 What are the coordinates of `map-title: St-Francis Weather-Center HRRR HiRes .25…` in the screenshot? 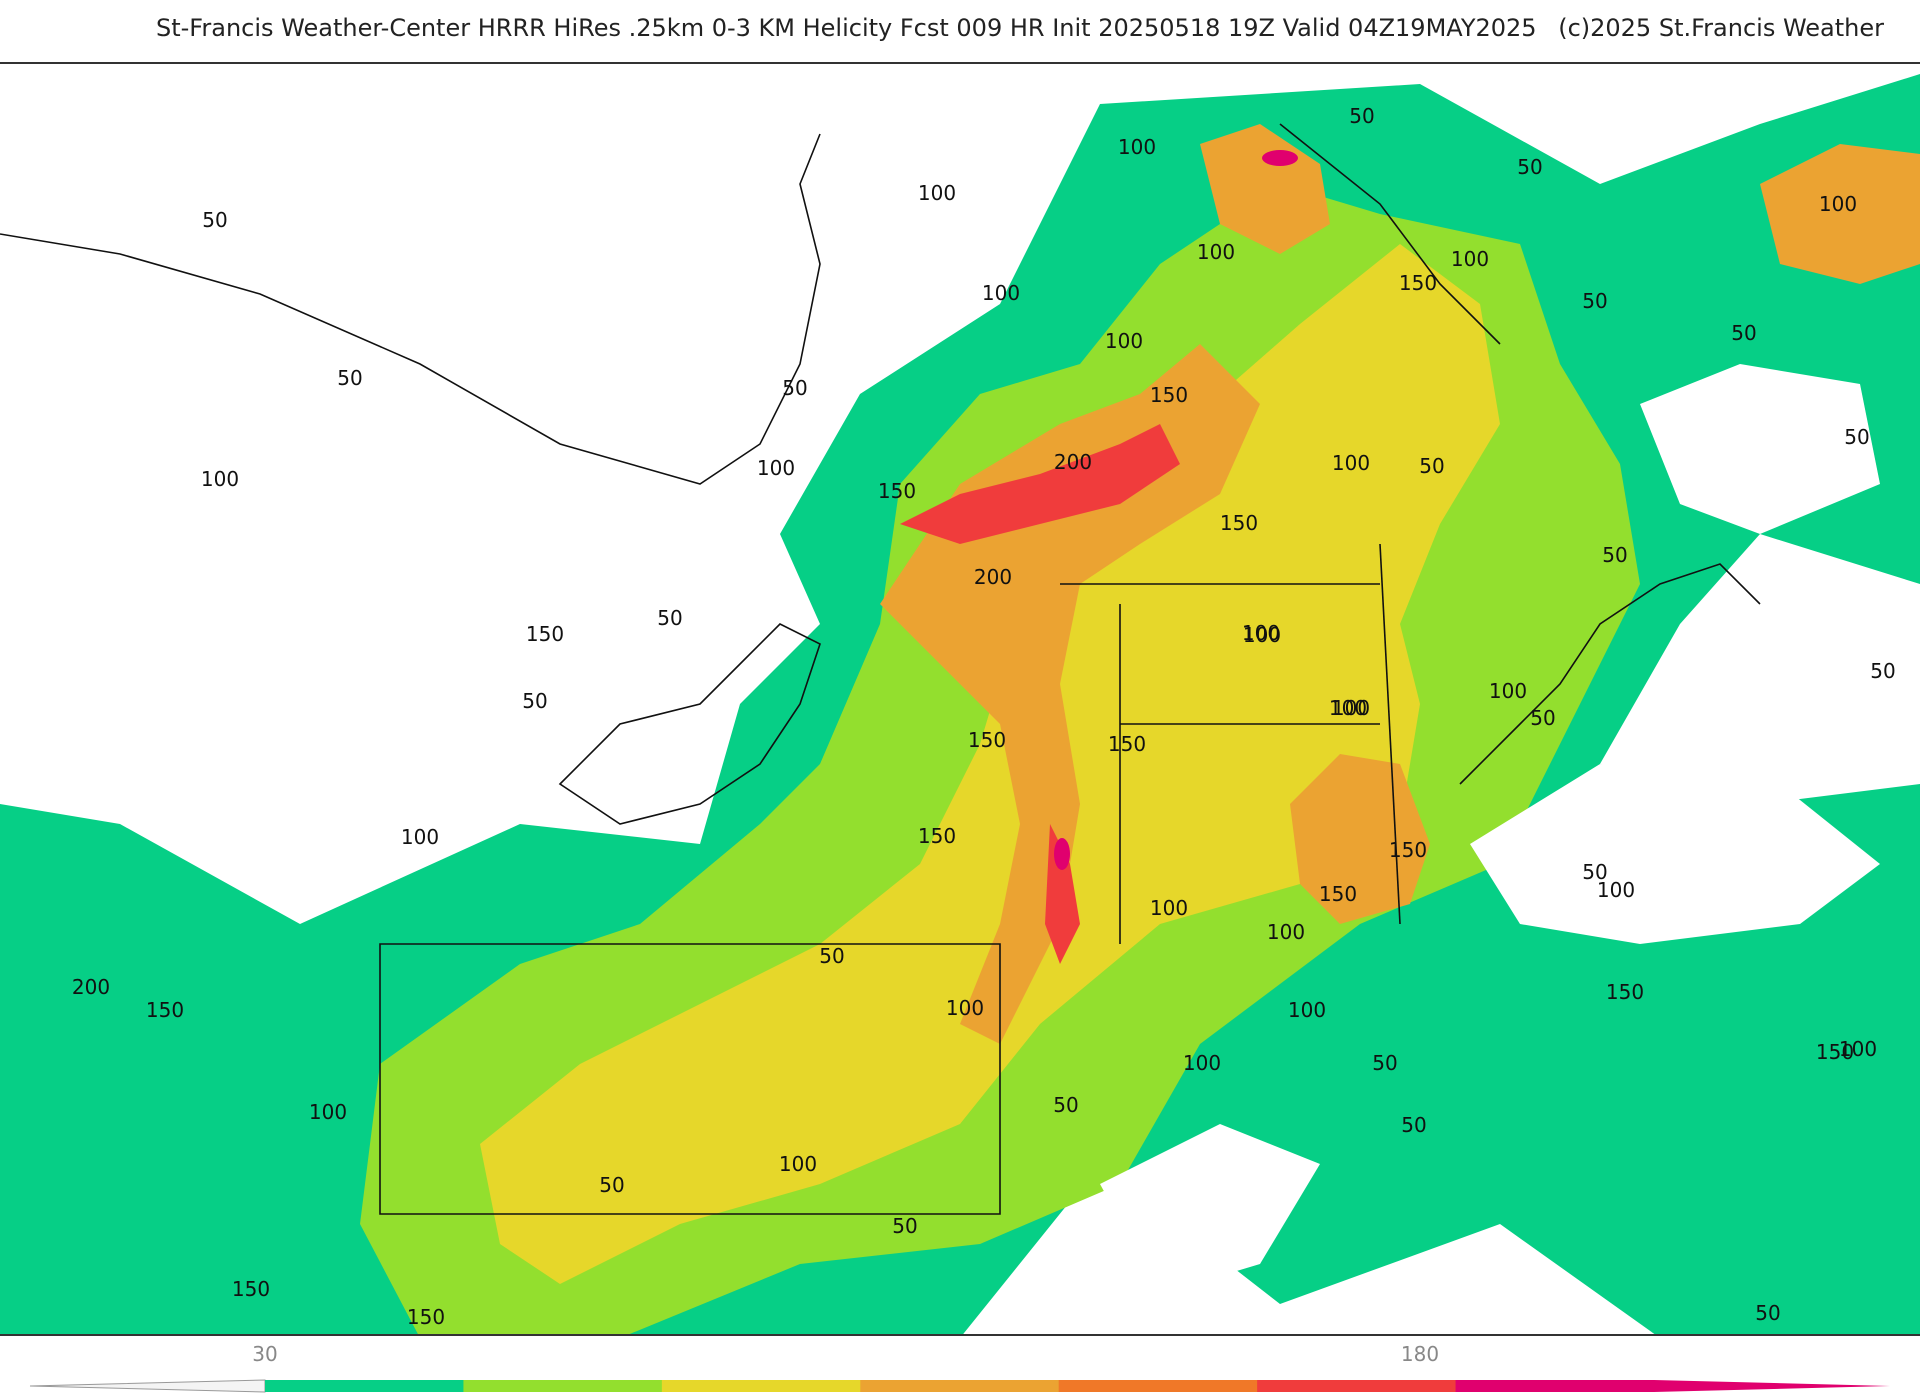 It's located at (960, 34).